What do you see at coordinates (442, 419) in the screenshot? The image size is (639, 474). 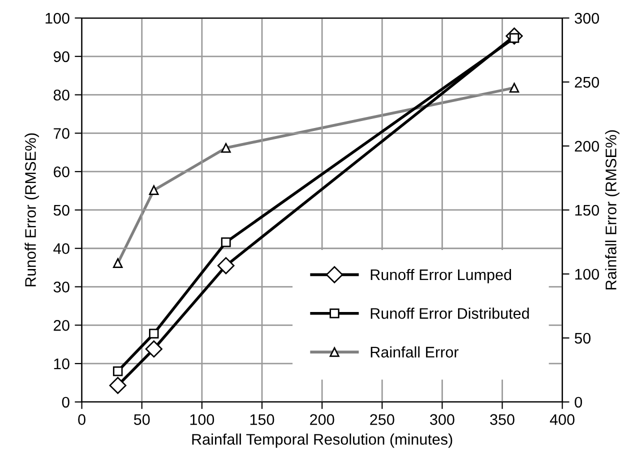 I see `x-tick-label: 300` at bounding box center [442, 419].